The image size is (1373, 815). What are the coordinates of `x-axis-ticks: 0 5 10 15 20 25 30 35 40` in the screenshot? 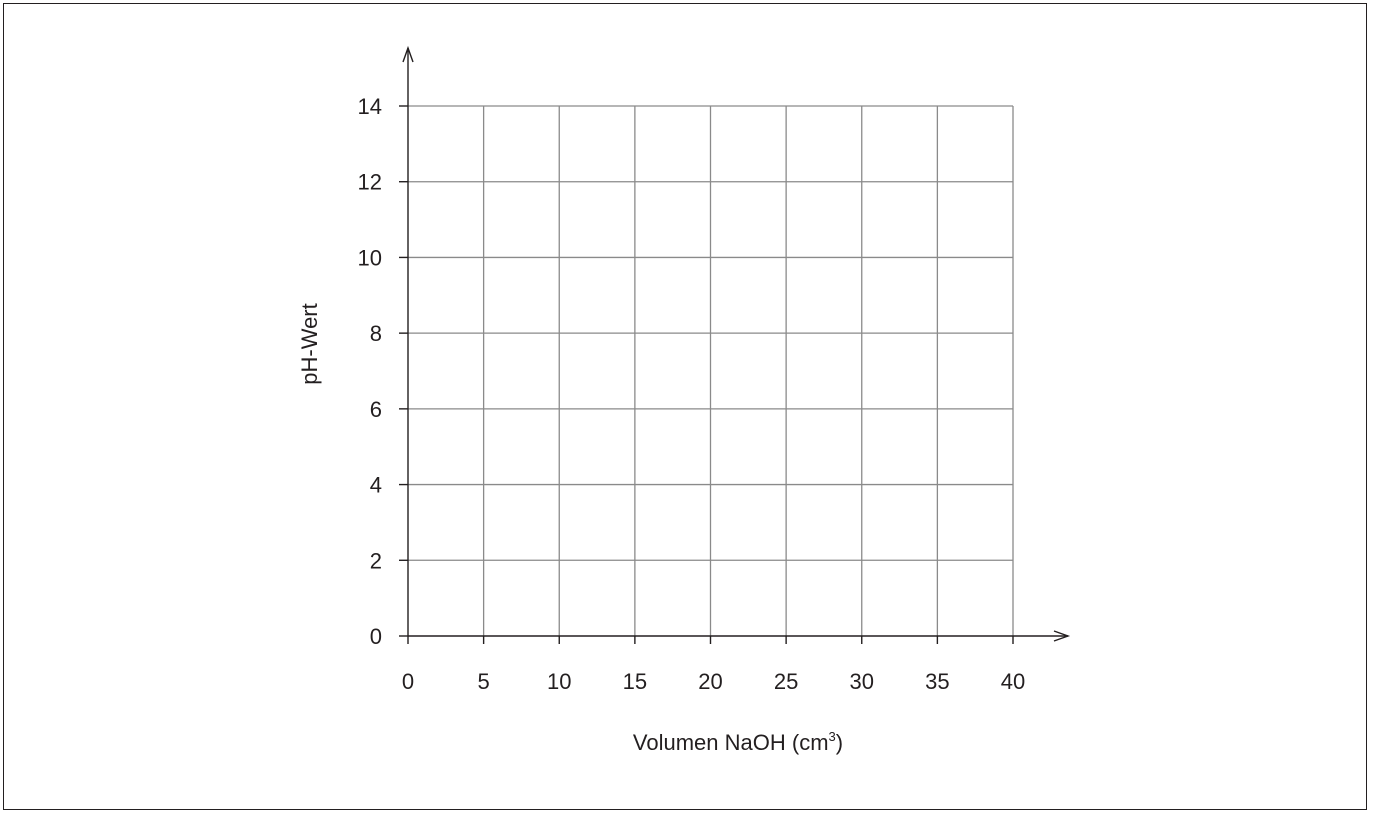 It's located at (713, 665).